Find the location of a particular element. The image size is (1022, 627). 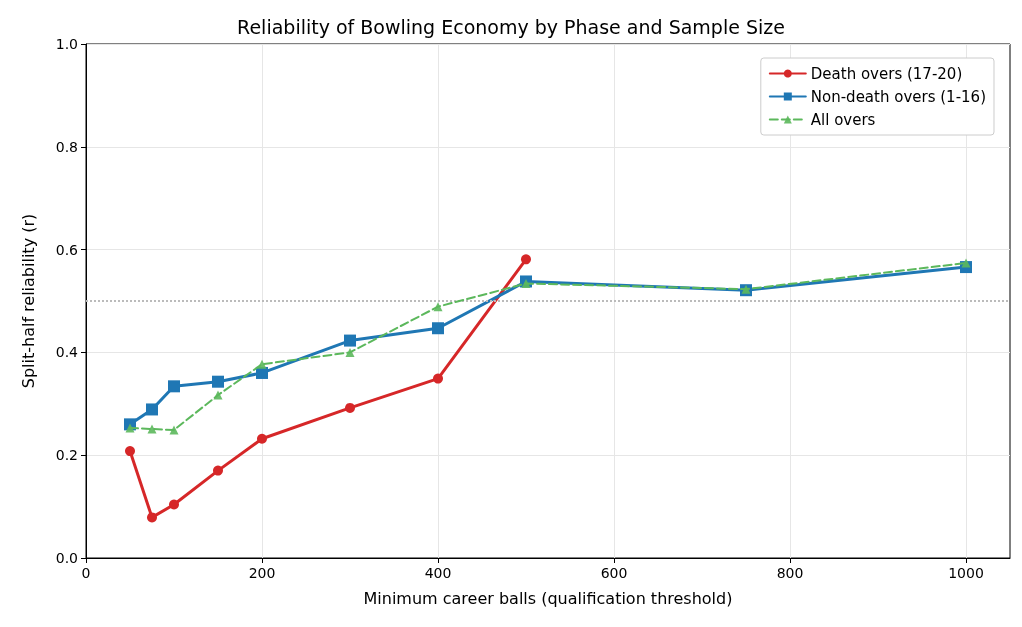

legend-label: Non-death overs (1-16) is located at coordinates (898, 96).